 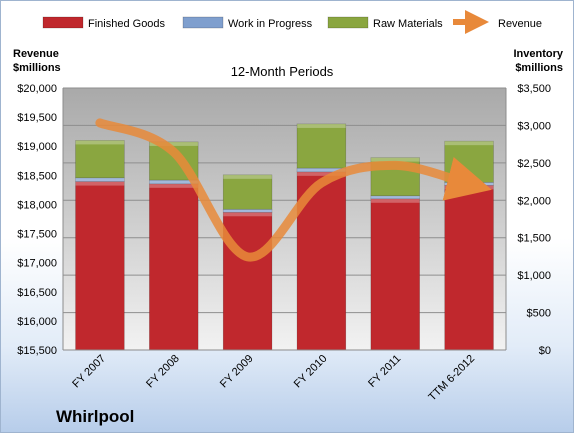 I want to click on left-tick-label: $18,500, so click(x=37, y=176).